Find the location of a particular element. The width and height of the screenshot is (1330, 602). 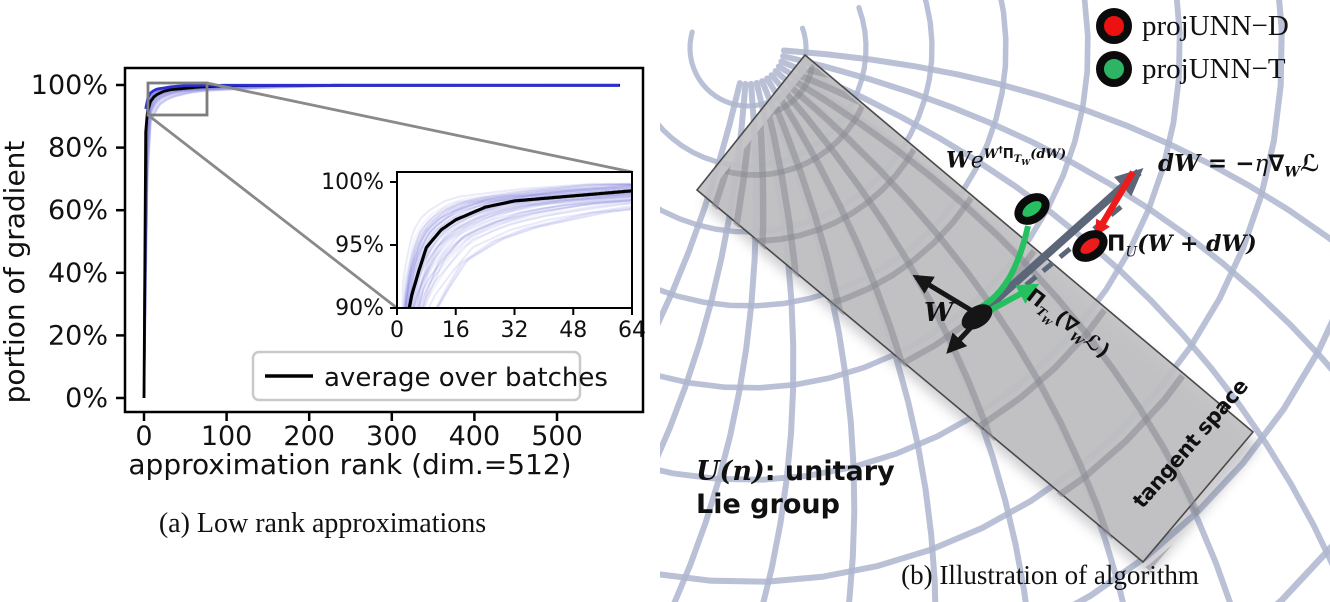

inset-ticks: 0 16 32 48 64 90% 95% 100% is located at coordinates (483, 256).